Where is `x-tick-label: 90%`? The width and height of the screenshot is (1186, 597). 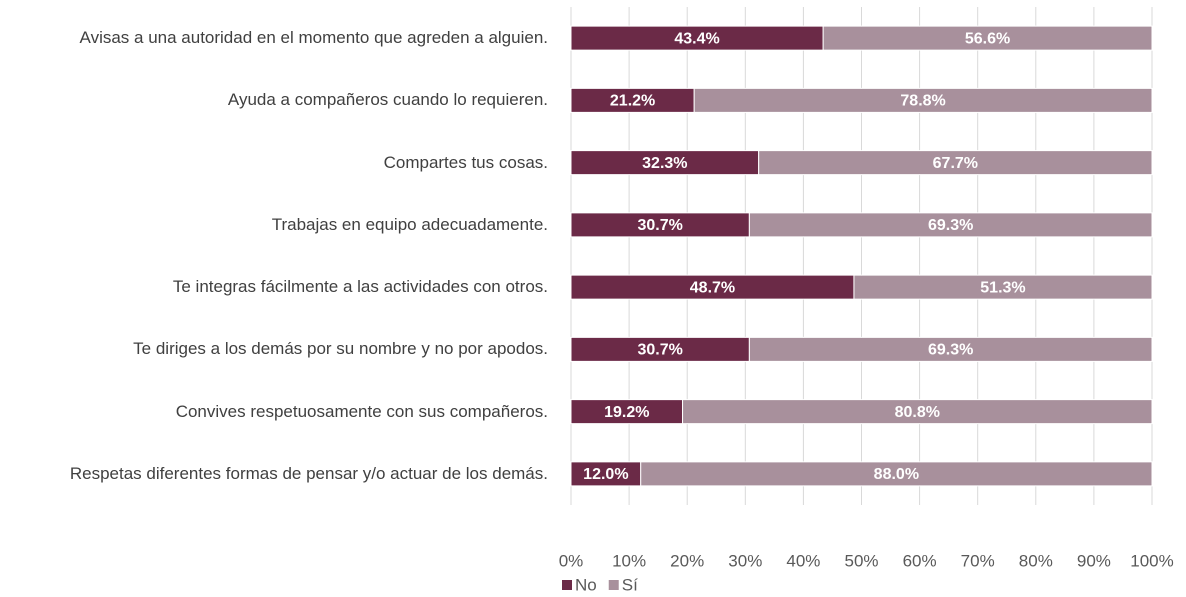 x-tick-label: 90% is located at coordinates (1094, 560).